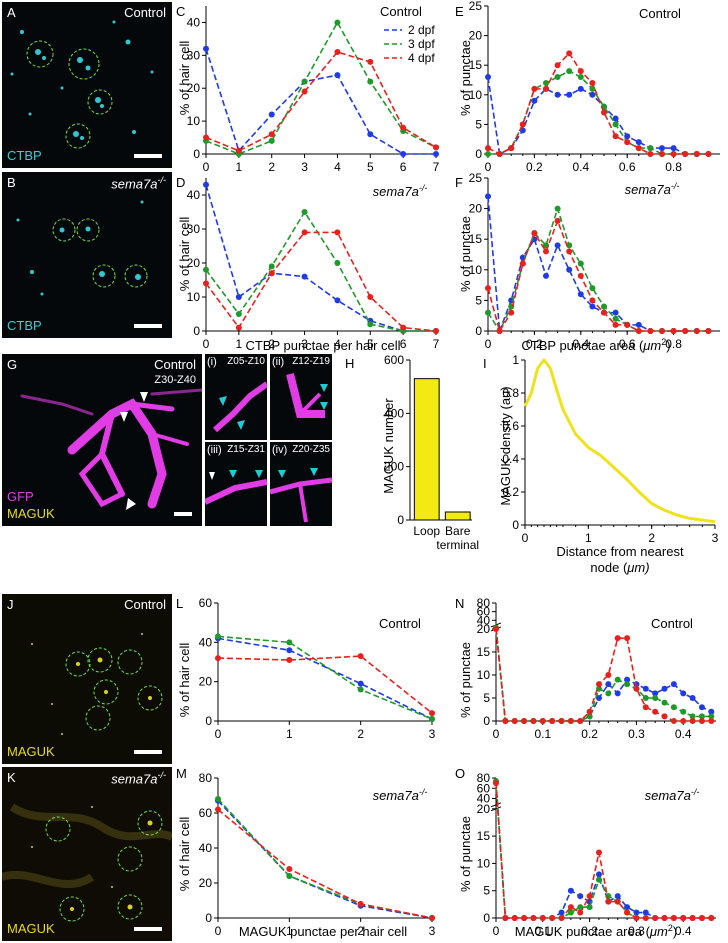  What do you see at coordinates (594, 261) in the screenshot?
I see `chart-F: 0 5 10 15 20 25 0 0.2 0.4 0.6 0.8 sema7a-/-` at bounding box center [594, 261].